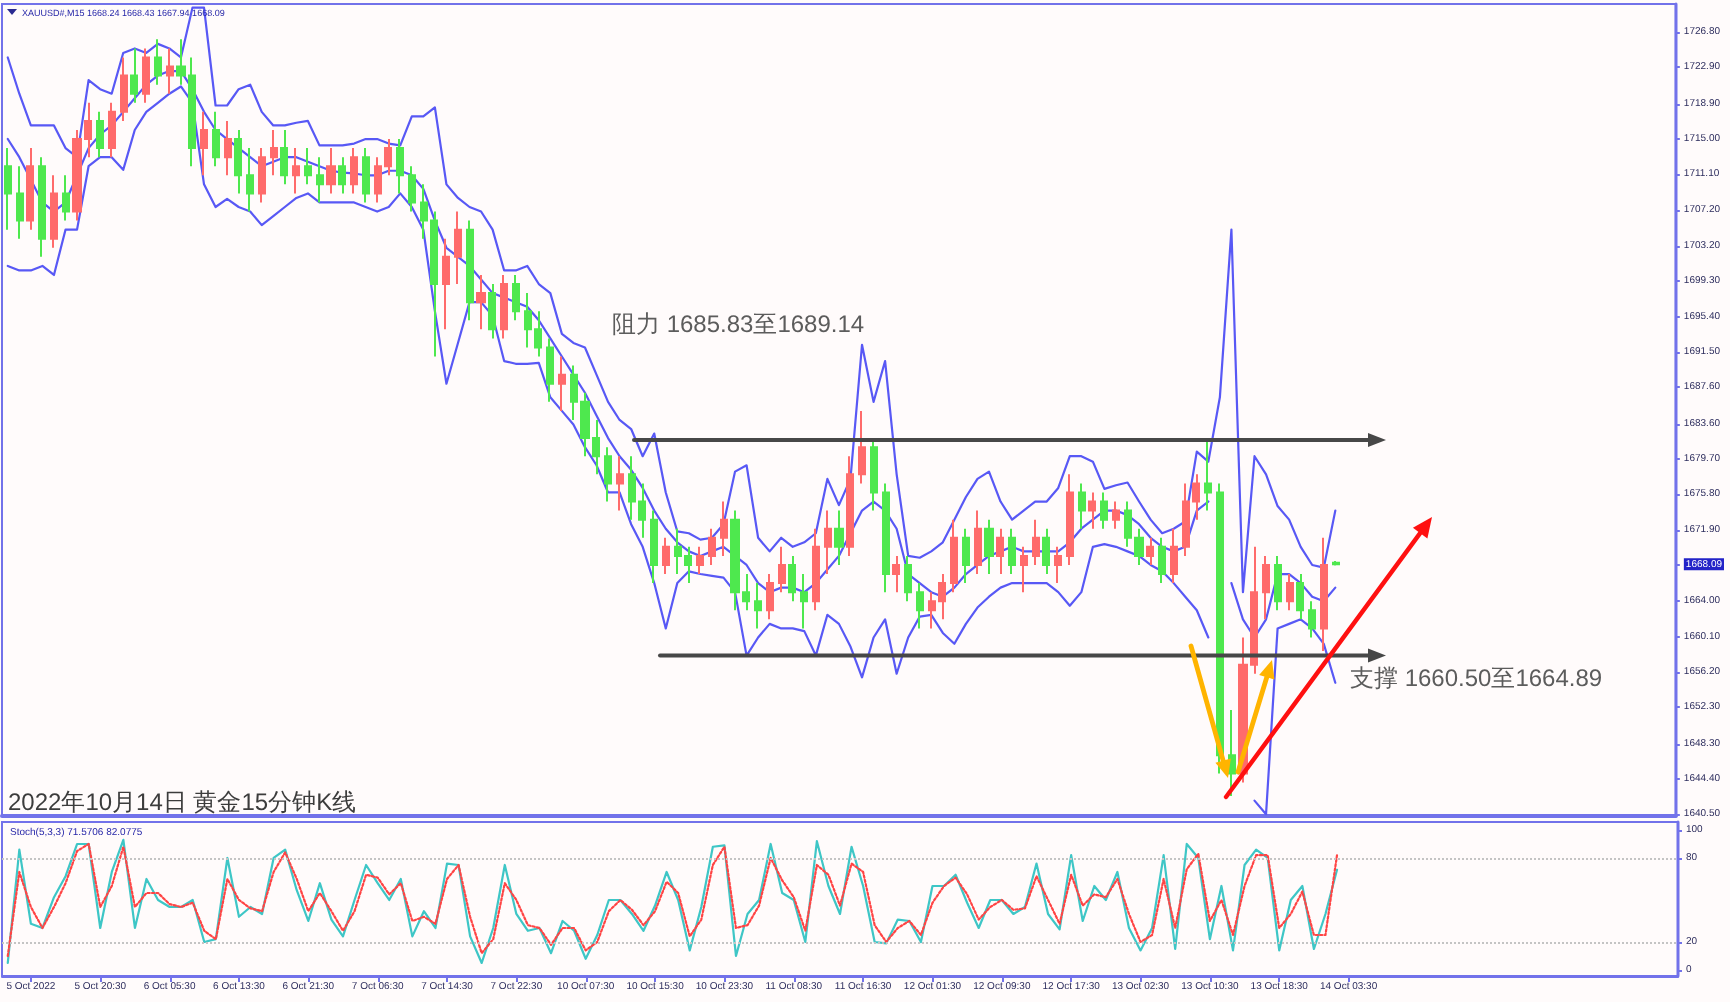 This screenshot has height=1002, width=1730. I want to click on annotation: 支撑 1660.50至1664.89, so click(1476, 678).